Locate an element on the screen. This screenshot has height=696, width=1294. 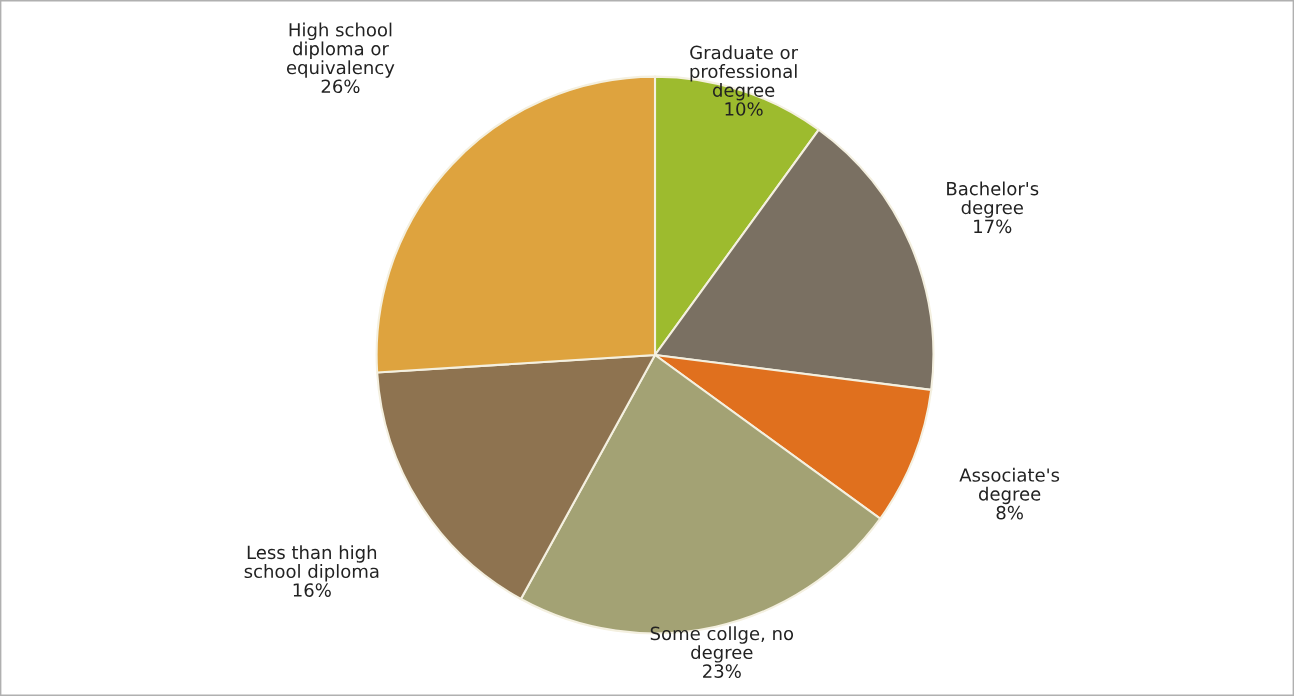
data-label: 16% is located at coordinates (312, 590).